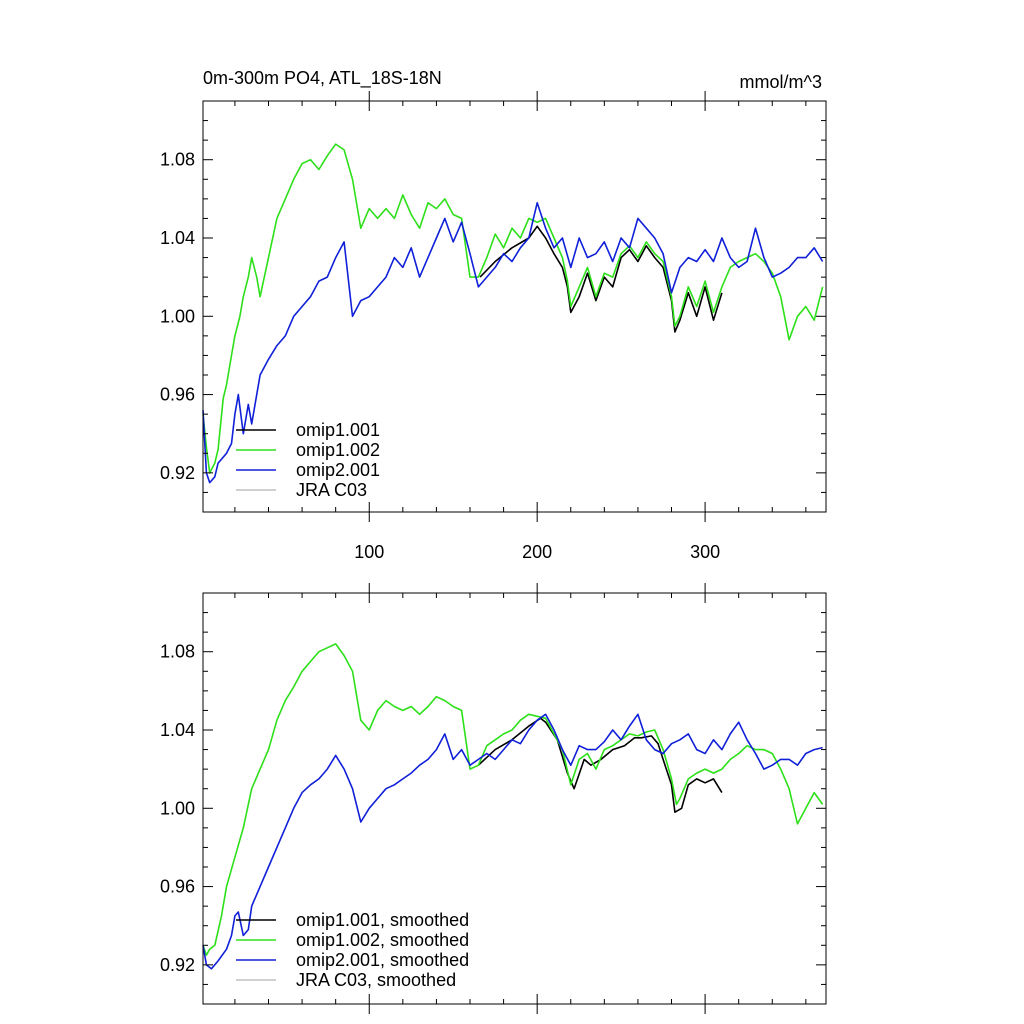  Describe the element at coordinates (331, 490) in the screenshot. I see `legend-label: JRA C03` at that location.